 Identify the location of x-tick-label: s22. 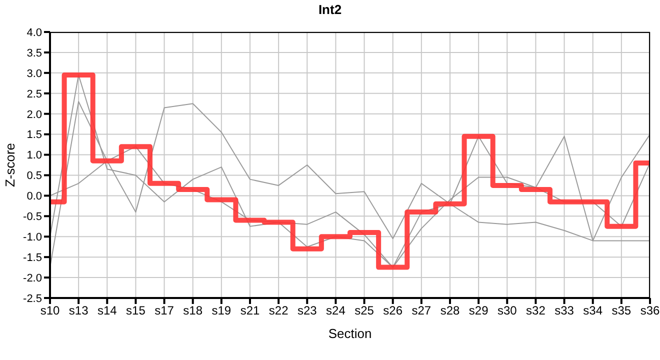
(278, 311).